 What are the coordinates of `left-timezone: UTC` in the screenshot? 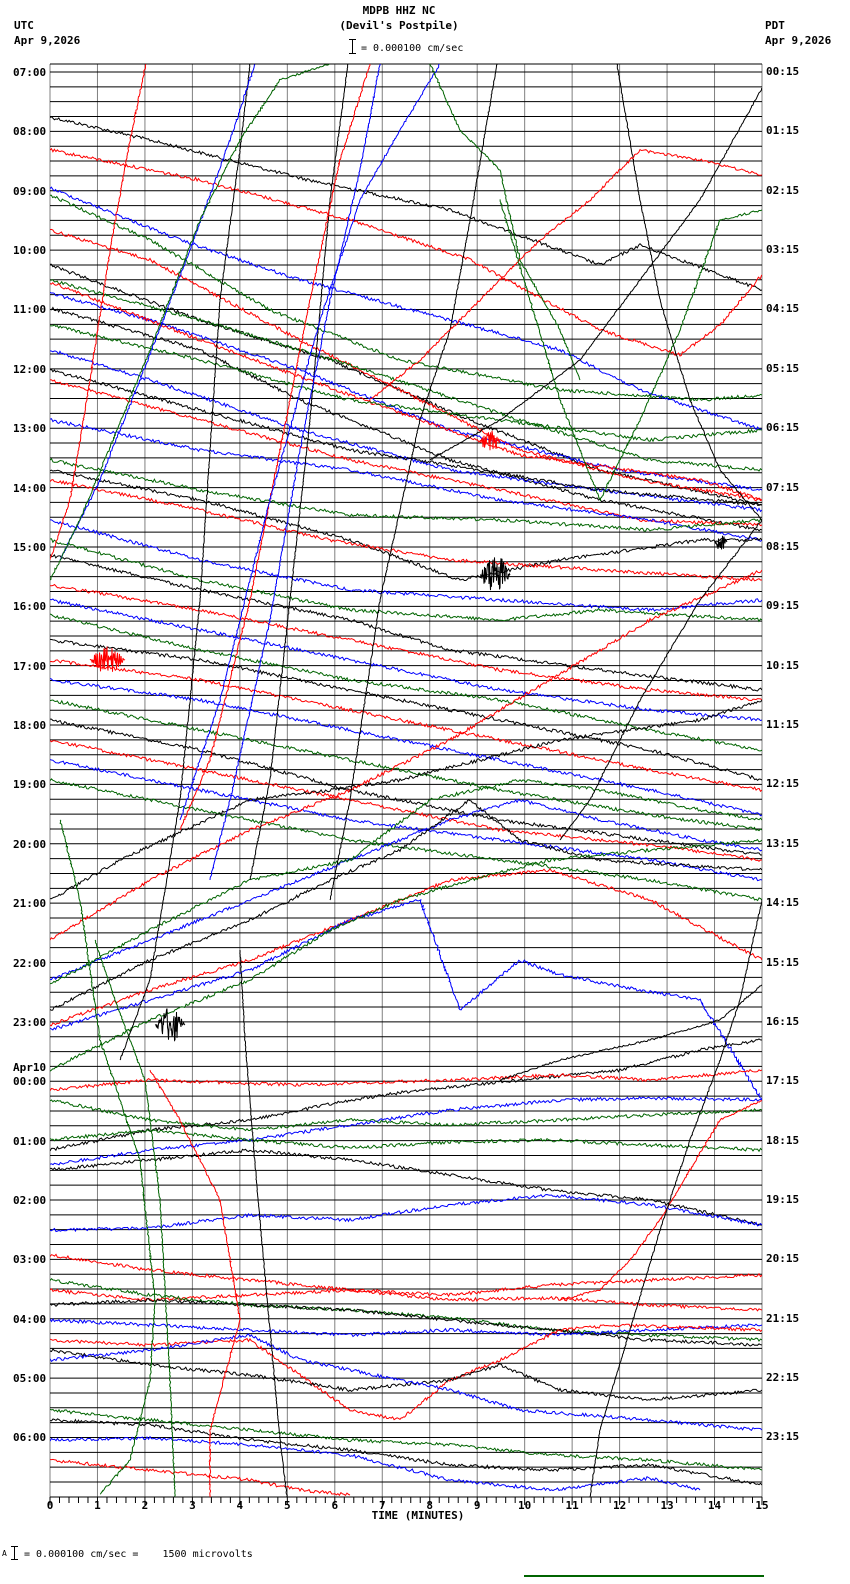 It's located at (24, 25).